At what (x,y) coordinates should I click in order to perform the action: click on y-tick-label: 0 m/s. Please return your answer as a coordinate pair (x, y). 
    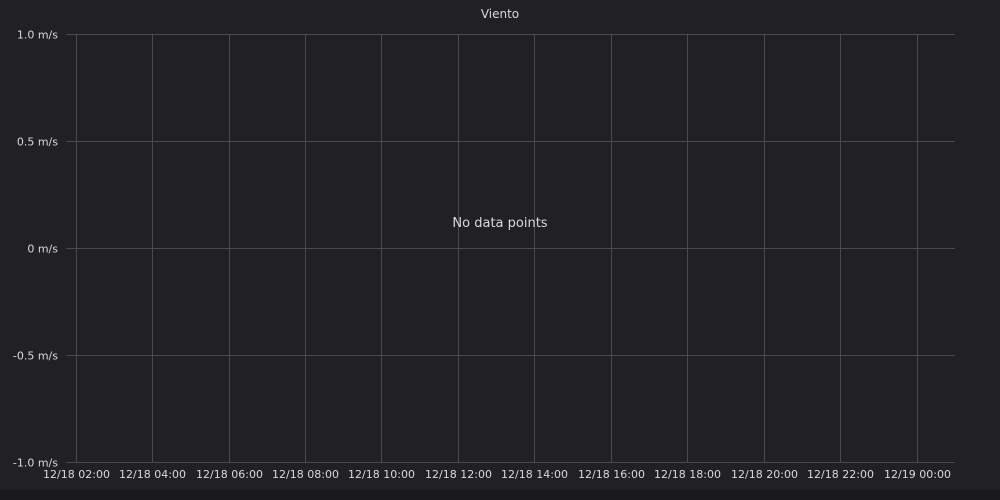
    Looking at the image, I should click on (42, 249).